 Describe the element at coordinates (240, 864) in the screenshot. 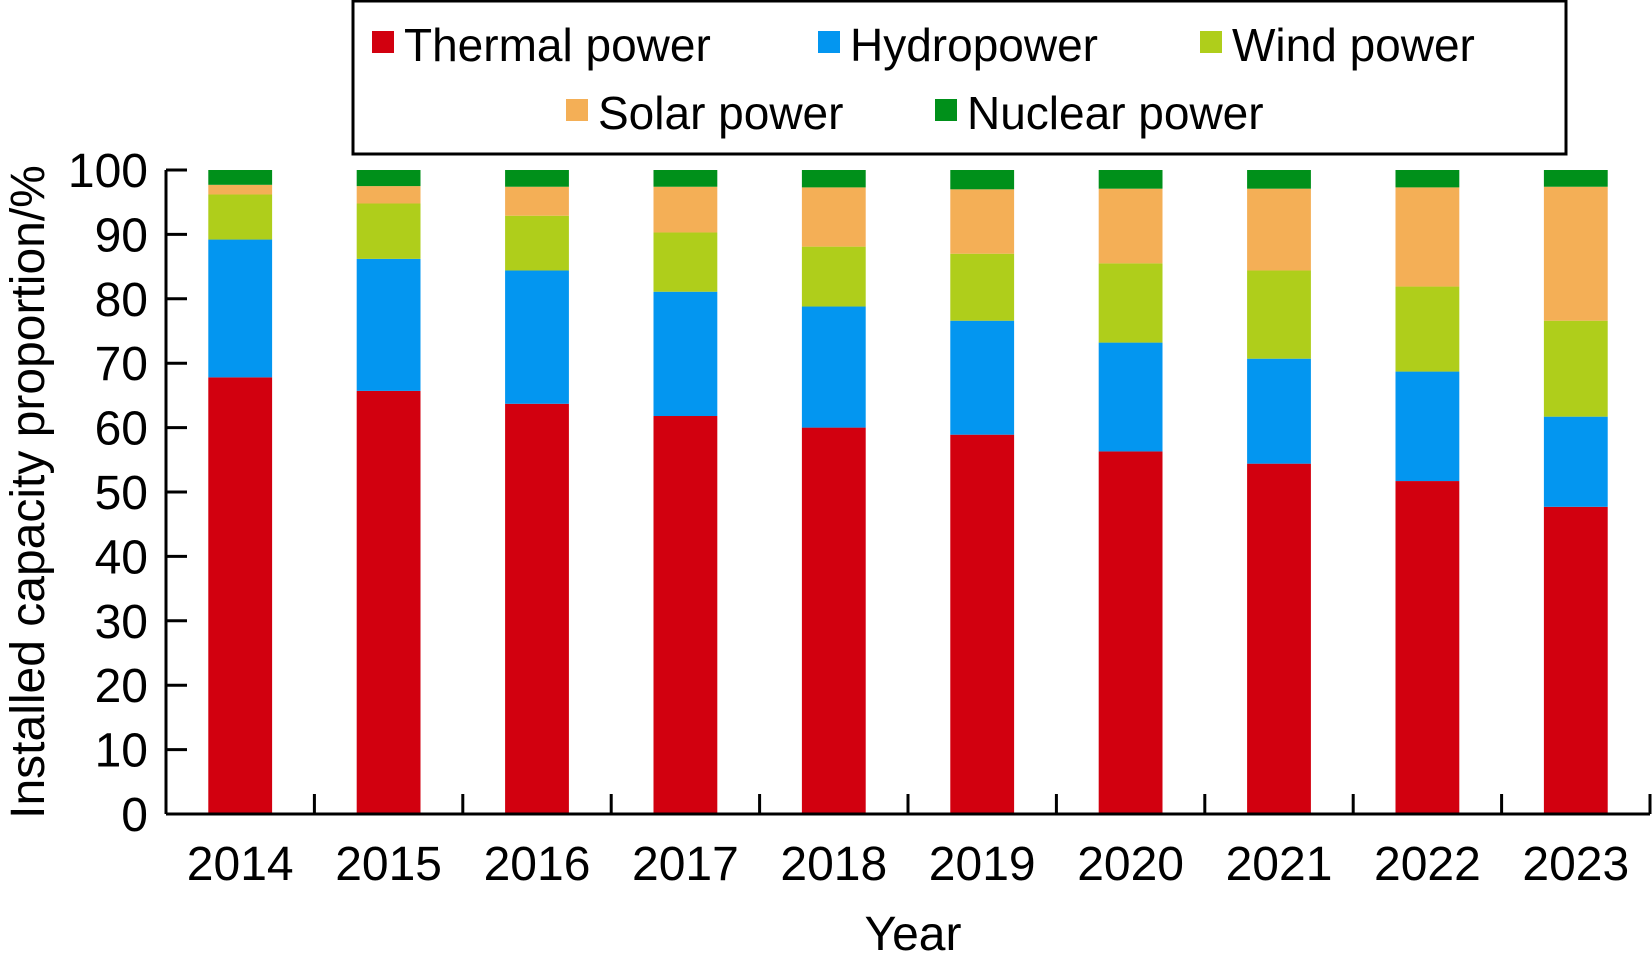

I see `x-tick-label: 2014` at that location.